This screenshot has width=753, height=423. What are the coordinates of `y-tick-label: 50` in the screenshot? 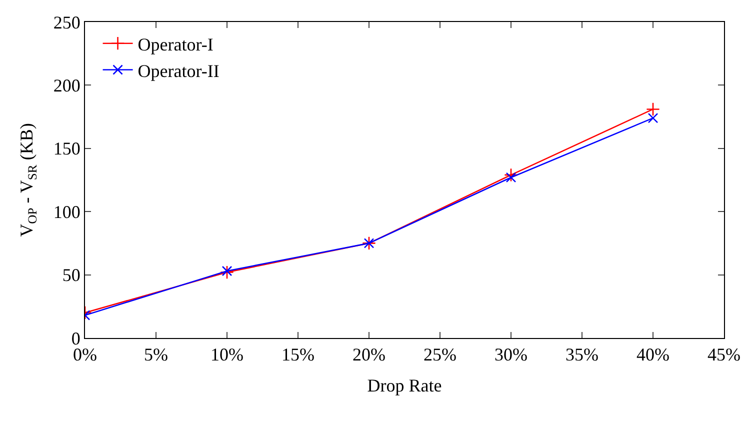 It's located at (71, 275).